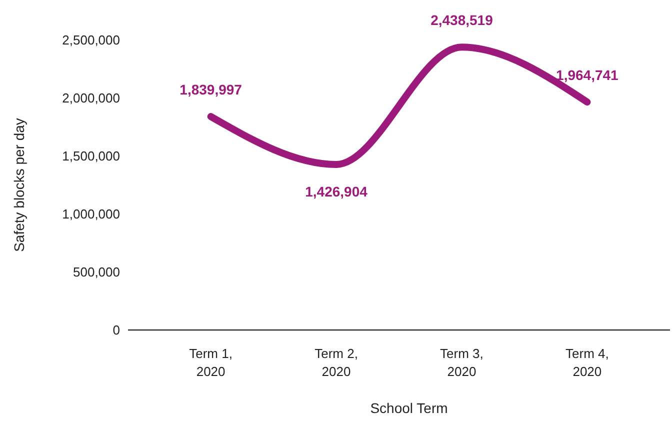 This screenshot has height=421, width=672. Describe the element at coordinates (587, 362) in the screenshot. I see `x-tick-label: Term 4, 2020` at that location.